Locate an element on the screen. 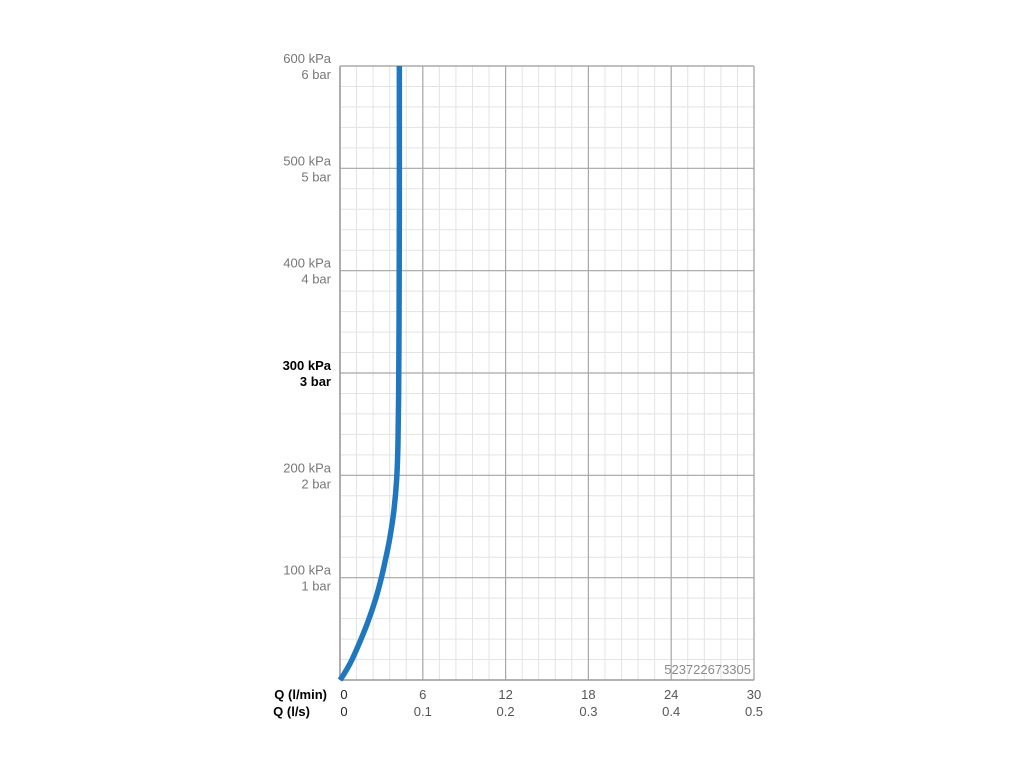 The width and height of the screenshot is (1024, 768). y-tick-label-kpa: 300 kPa is located at coordinates (307, 365).